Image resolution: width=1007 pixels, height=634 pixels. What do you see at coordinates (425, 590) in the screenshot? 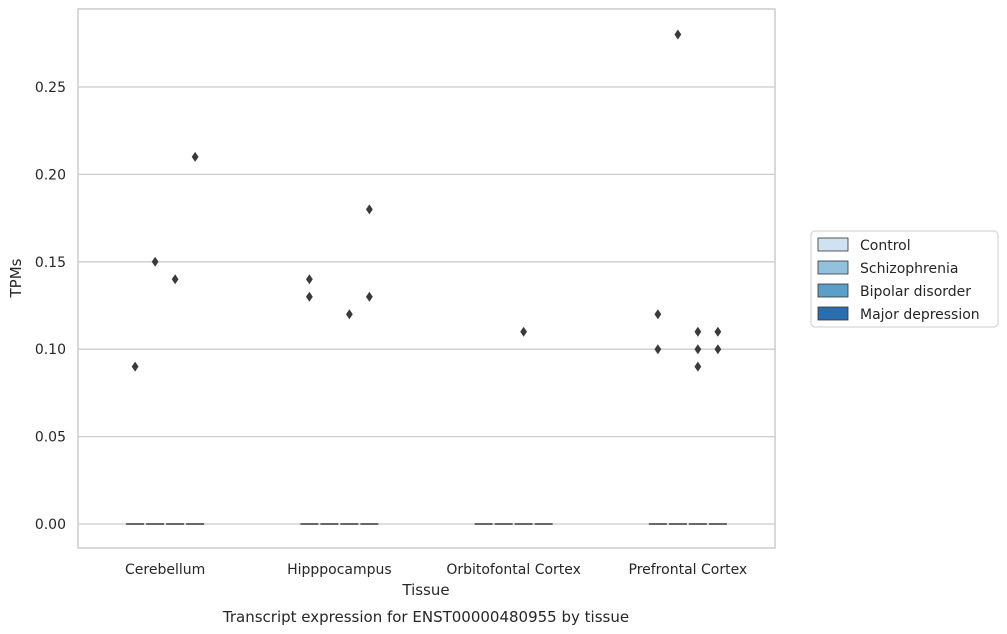
I see `x-axis-label: Tissue` at bounding box center [425, 590].